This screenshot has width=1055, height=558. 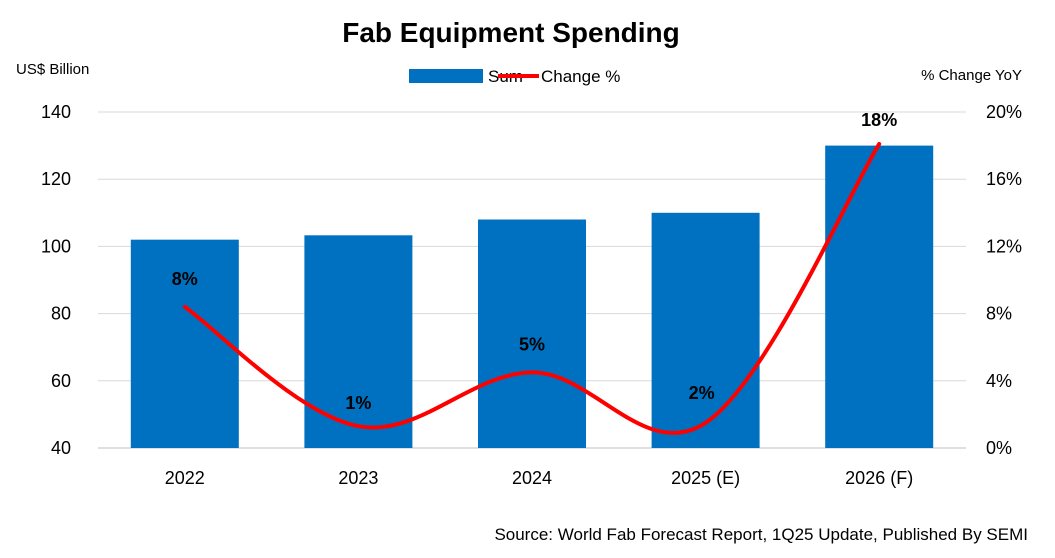 I want to click on line-data-label: 8%, so click(x=185, y=279).